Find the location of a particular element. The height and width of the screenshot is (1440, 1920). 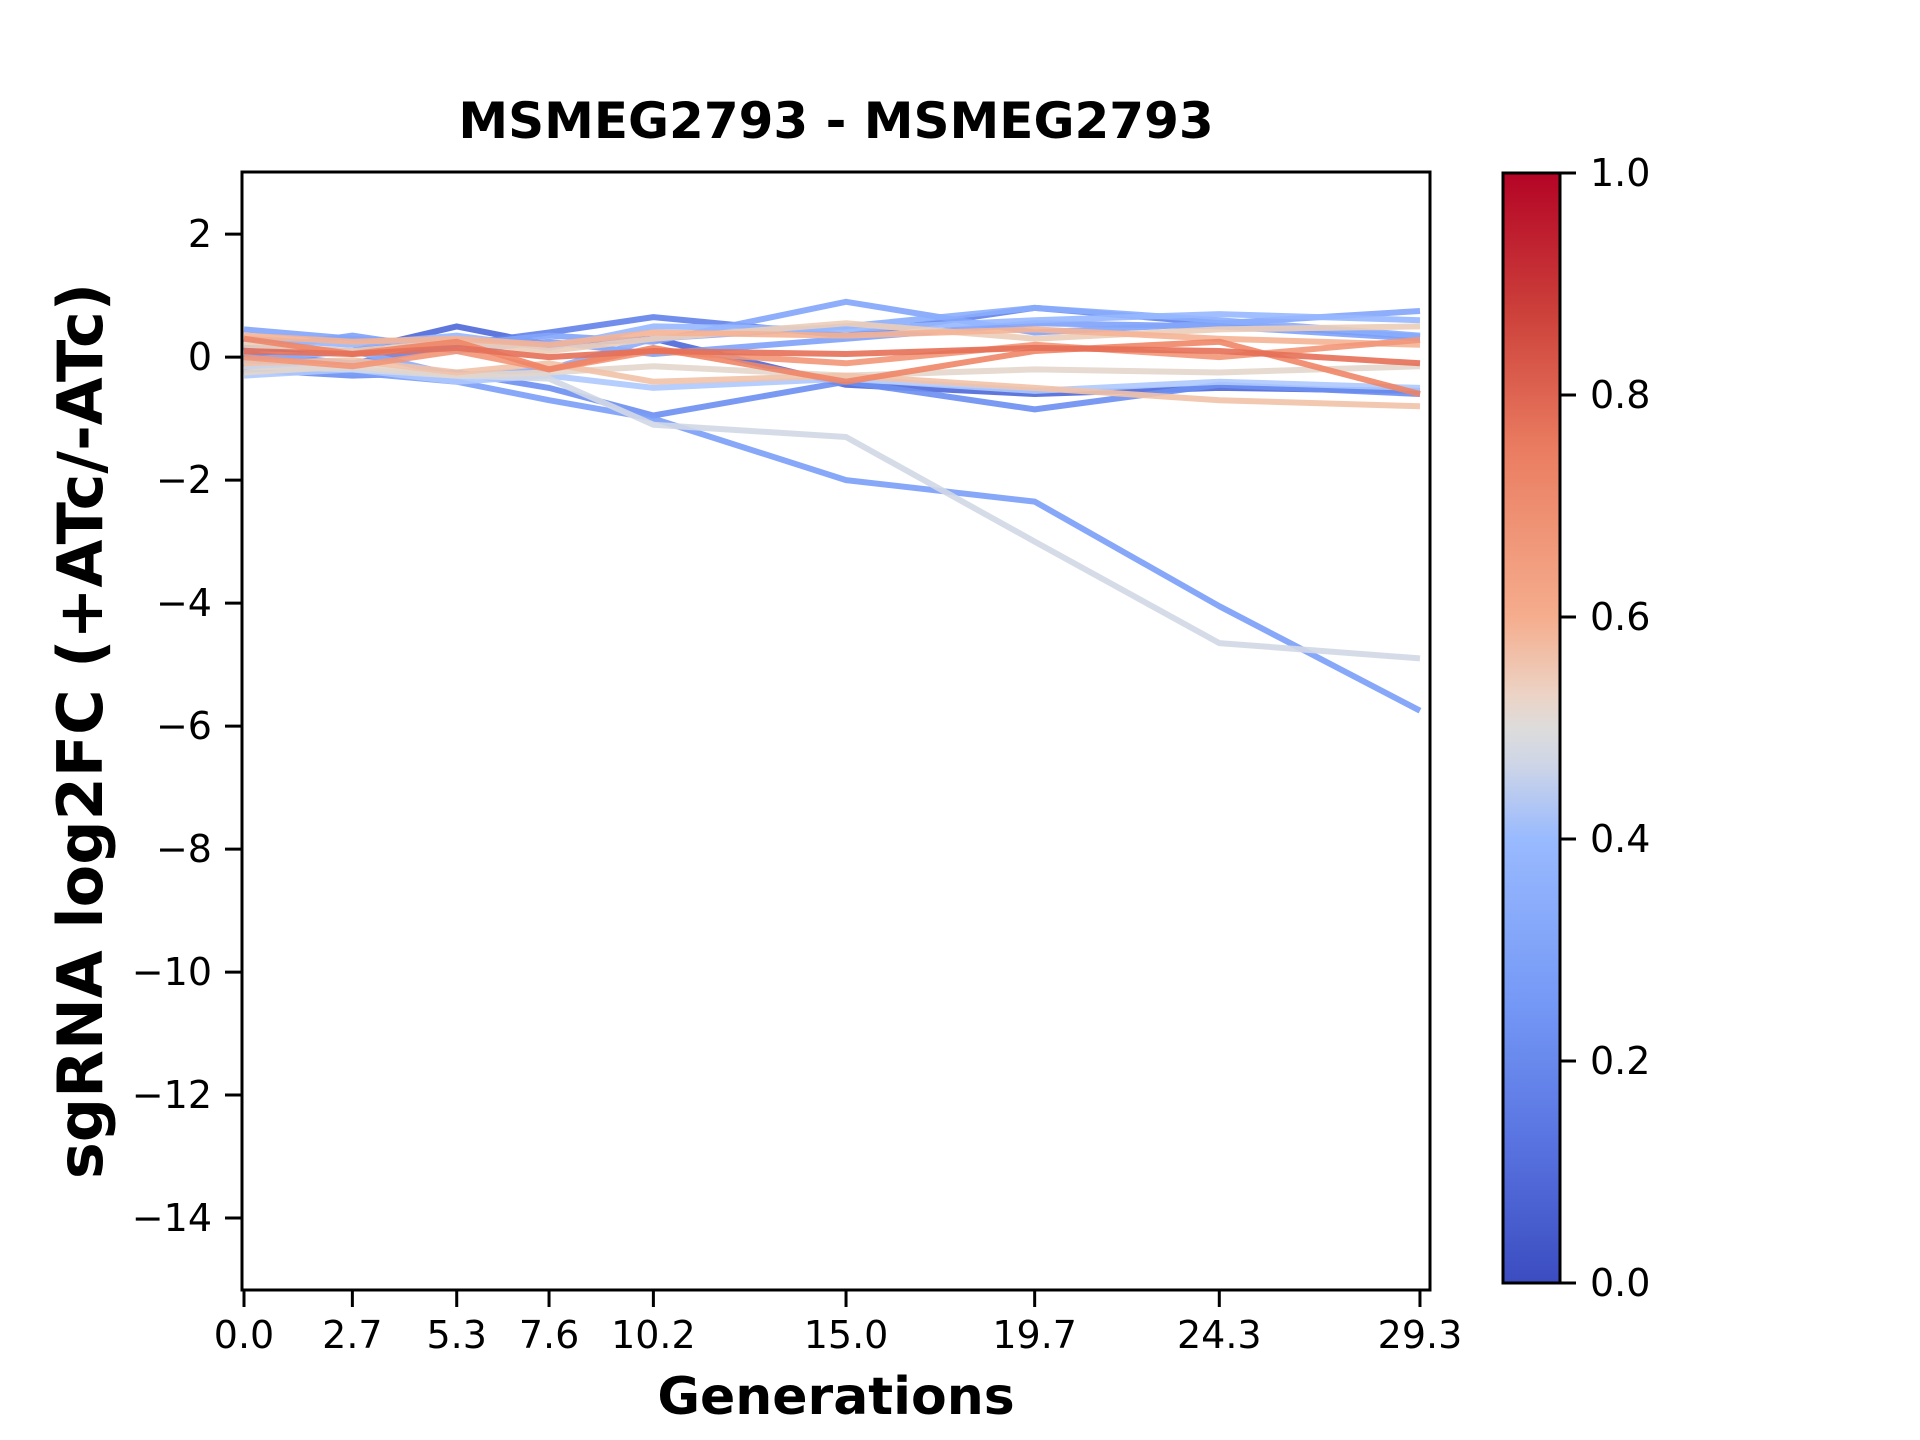

x-tick-label: 0.0 is located at coordinates (244, 1335).